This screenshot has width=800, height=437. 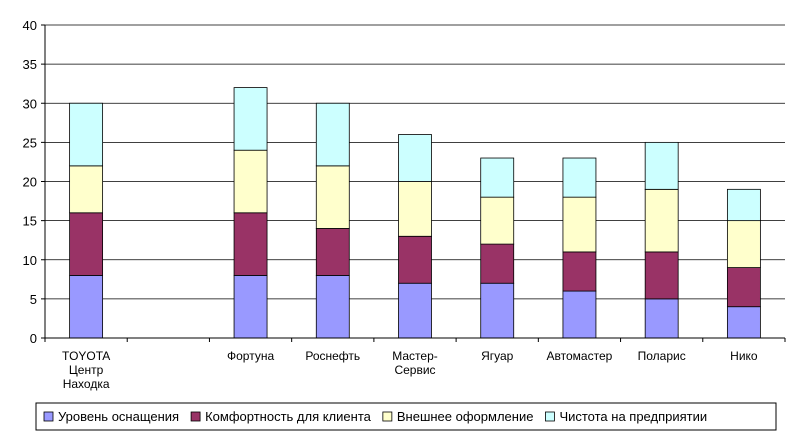 What do you see at coordinates (662, 356) in the screenshot?
I see `x-tick-label: Поларис` at bounding box center [662, 356].